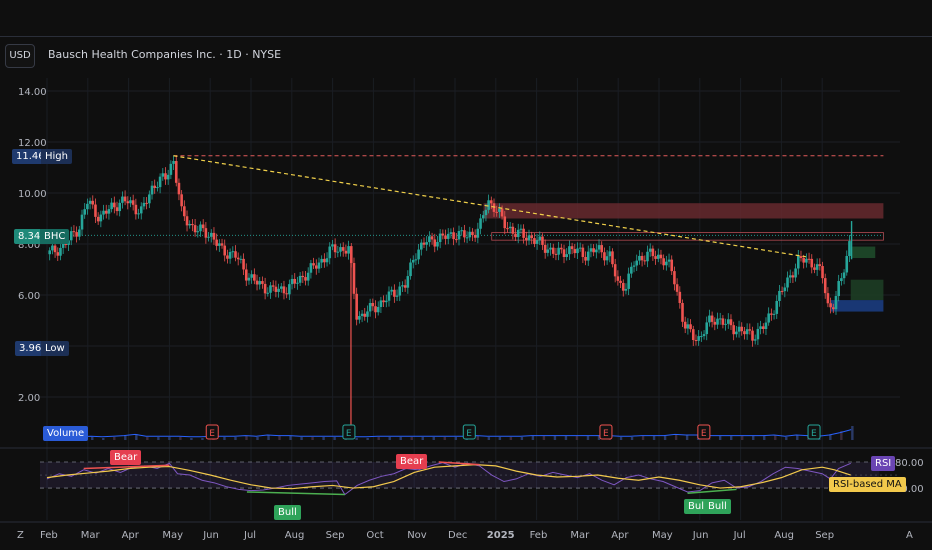 Image resolution: width=932 pixels, height=550 pixels. I want to click on rsi-ma-label: RSI-based MA, so click(867, 484).